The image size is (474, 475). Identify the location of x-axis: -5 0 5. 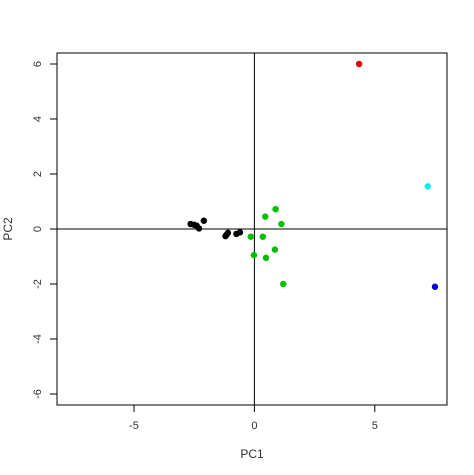
(253, 418).